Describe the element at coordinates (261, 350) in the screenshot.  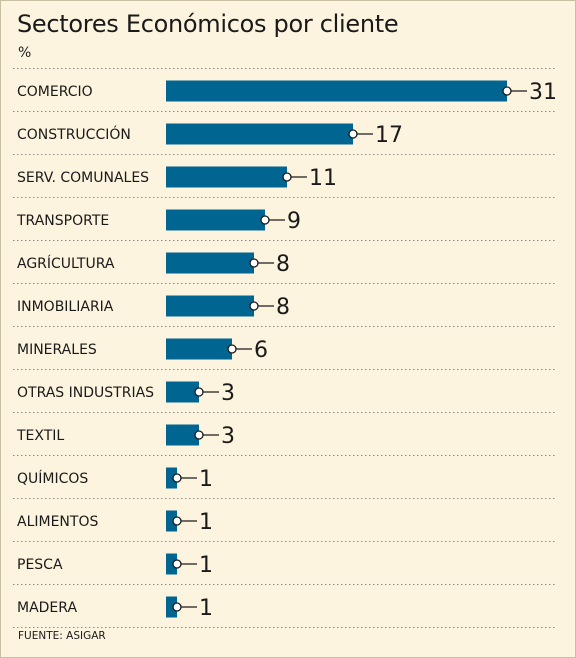
I see `value-label: 6` at that location.